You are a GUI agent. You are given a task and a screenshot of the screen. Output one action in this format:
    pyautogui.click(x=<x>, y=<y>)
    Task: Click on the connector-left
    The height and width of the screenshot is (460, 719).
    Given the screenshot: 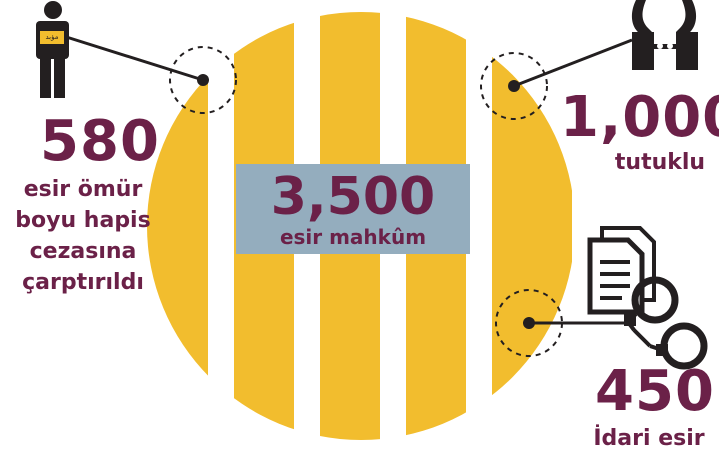 What is the action you would take?
    pyautogui.click(x=148, y=73)
    